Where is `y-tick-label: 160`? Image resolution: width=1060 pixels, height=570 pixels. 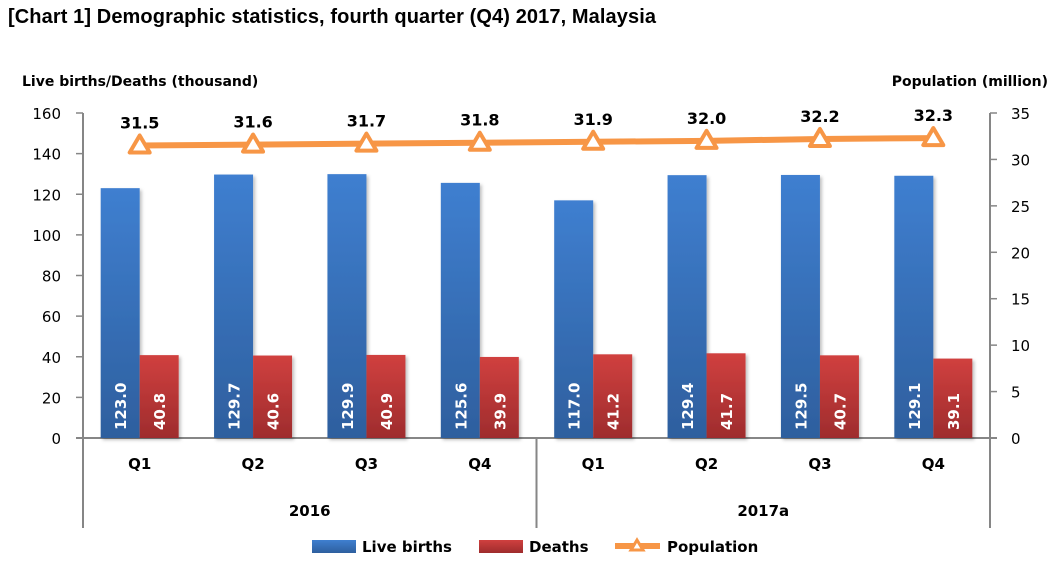 y-tick-label: 160 is located at coordinates (46, 114).